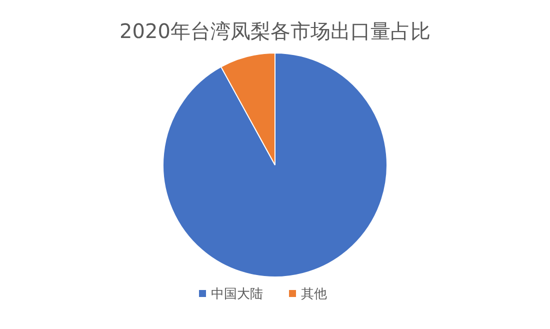  What do you see at coordinates (314, 294) in the screenshot?
I see `legend-label: 其他` at bounding box center [314, 294].